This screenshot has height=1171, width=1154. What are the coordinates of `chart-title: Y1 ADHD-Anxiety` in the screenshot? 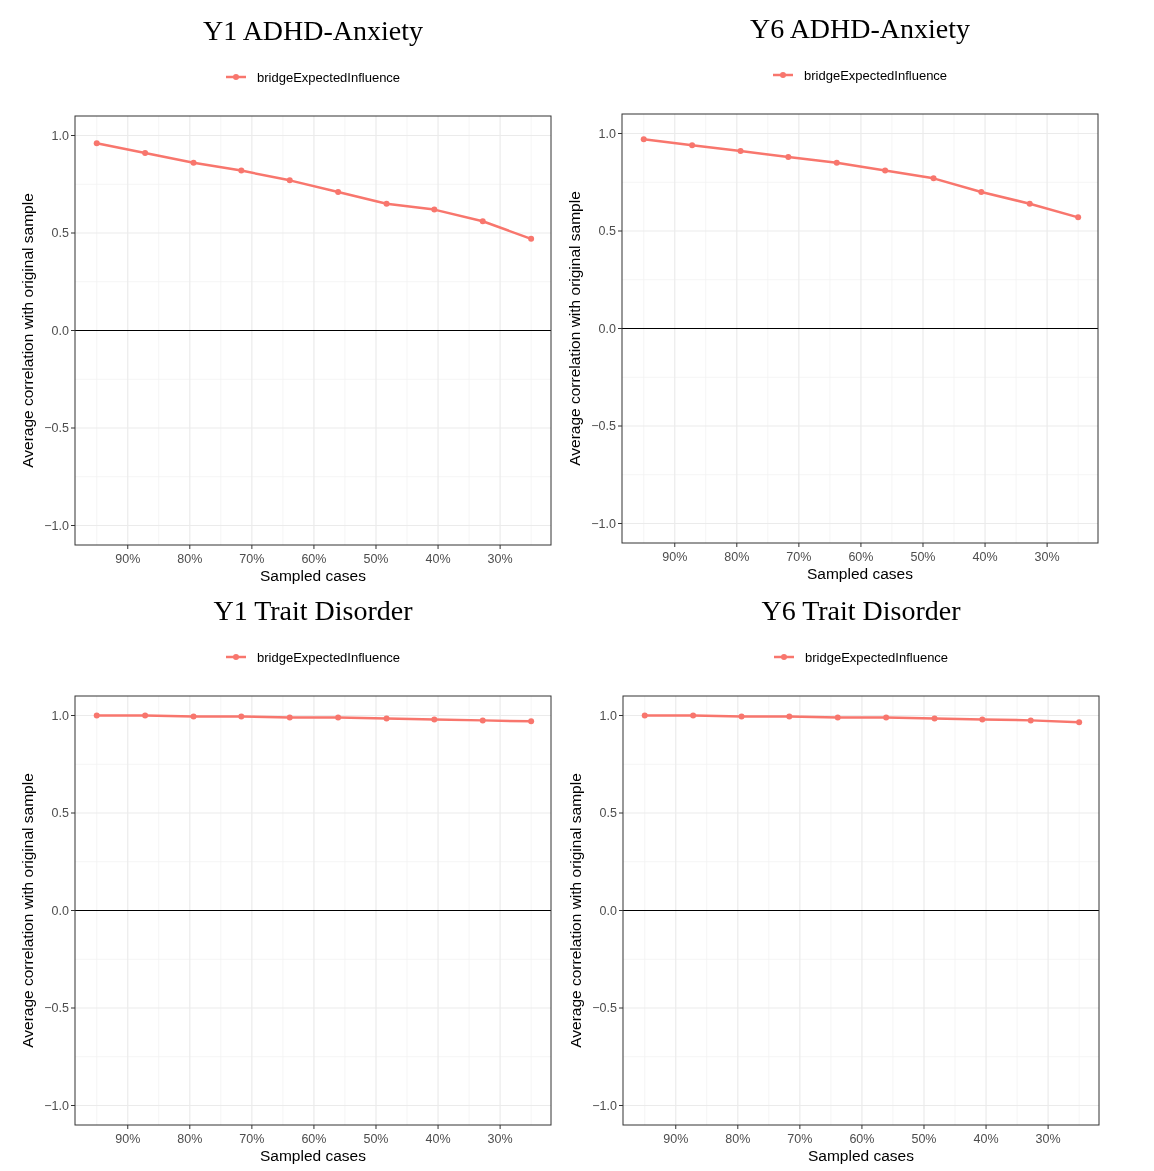 It's located at (313, 30).